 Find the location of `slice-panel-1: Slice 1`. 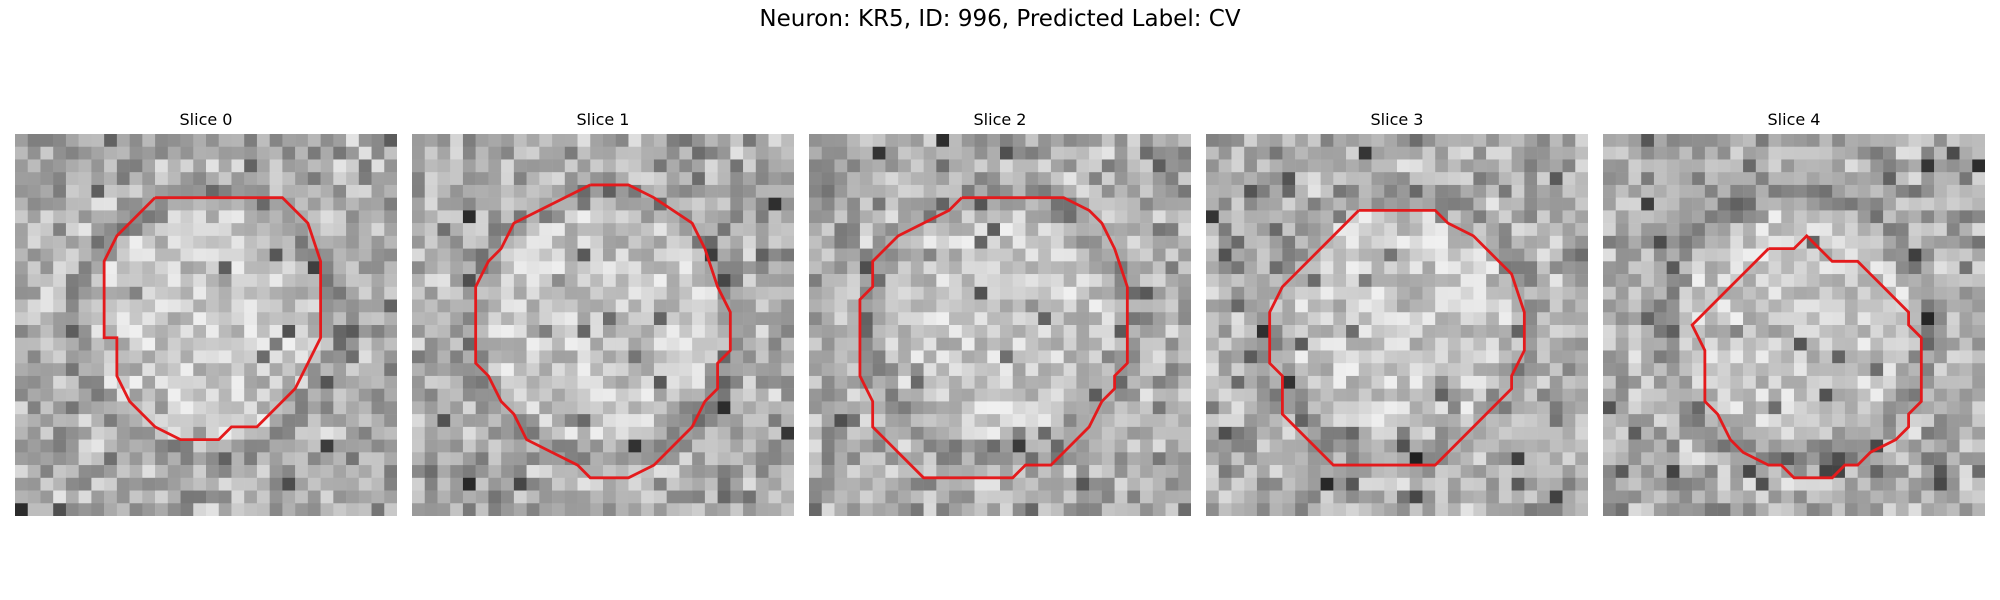

slice-panel-1: Slice 1 is located at coordinates (603, 314).